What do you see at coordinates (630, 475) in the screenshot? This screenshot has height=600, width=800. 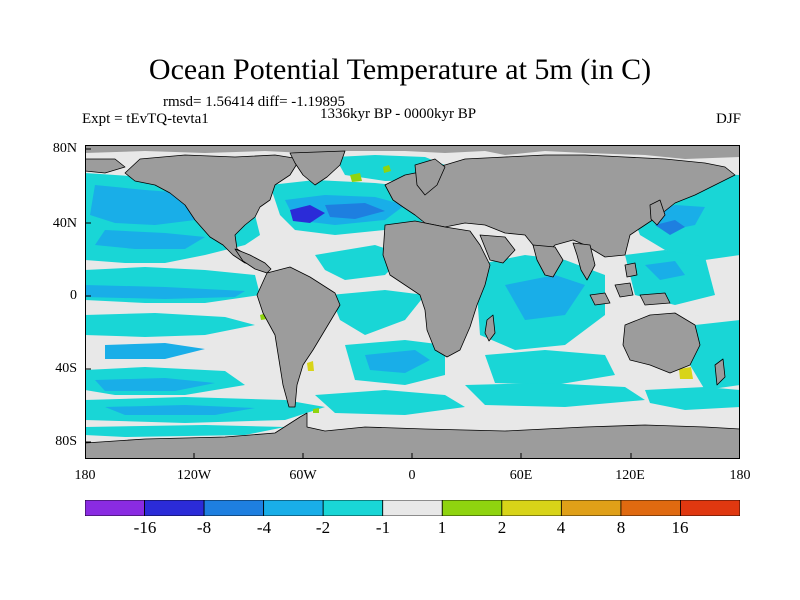 I see `lon-label-120e: 120E` at bounding box center [630, 475].